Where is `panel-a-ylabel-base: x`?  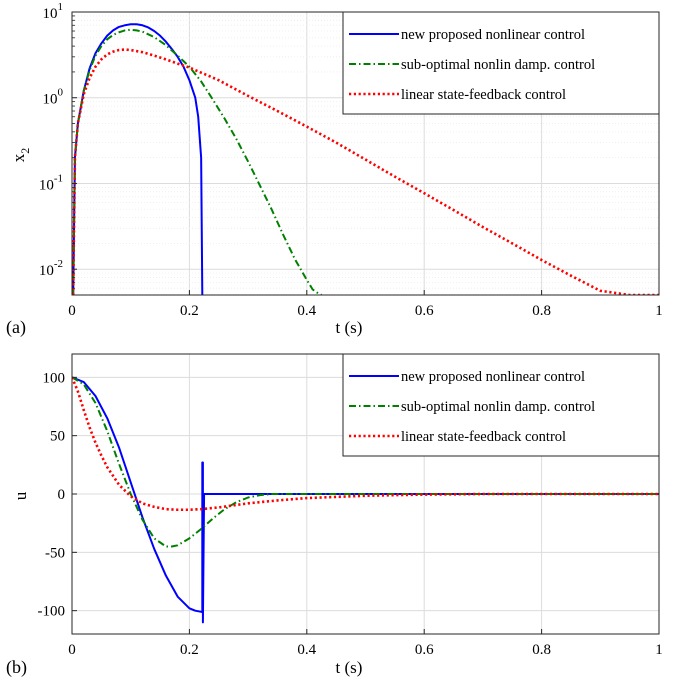
panel-a-ylabel-base: x is located at coordinates (18, 157).